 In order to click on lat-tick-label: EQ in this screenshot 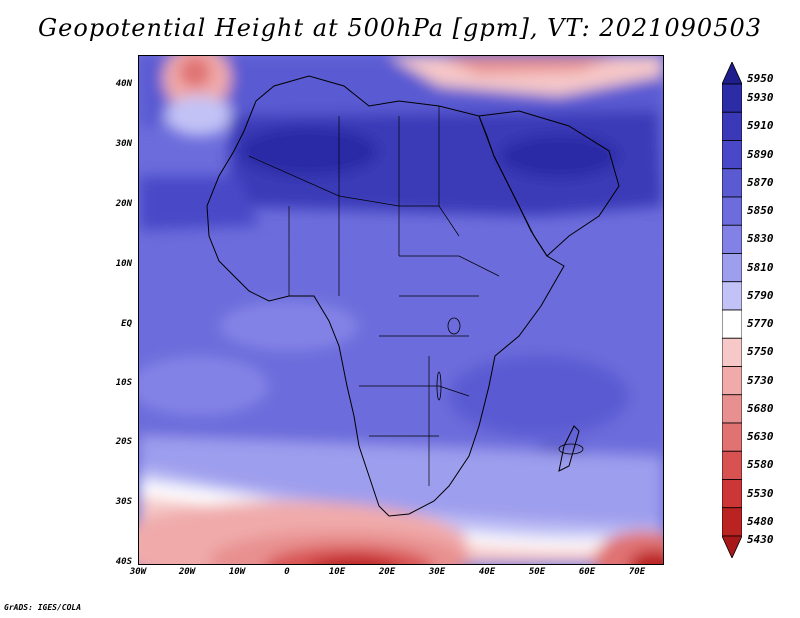, I will do `click(126, 324)`.